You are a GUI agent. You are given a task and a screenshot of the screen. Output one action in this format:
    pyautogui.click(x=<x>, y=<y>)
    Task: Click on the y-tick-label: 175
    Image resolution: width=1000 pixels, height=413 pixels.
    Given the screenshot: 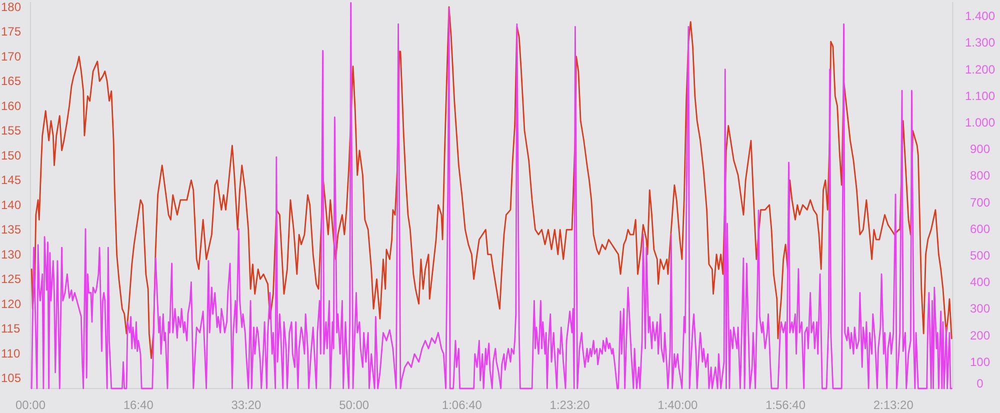 What is the action you would take?
    pyautogui.click(x=11, y=31)
    